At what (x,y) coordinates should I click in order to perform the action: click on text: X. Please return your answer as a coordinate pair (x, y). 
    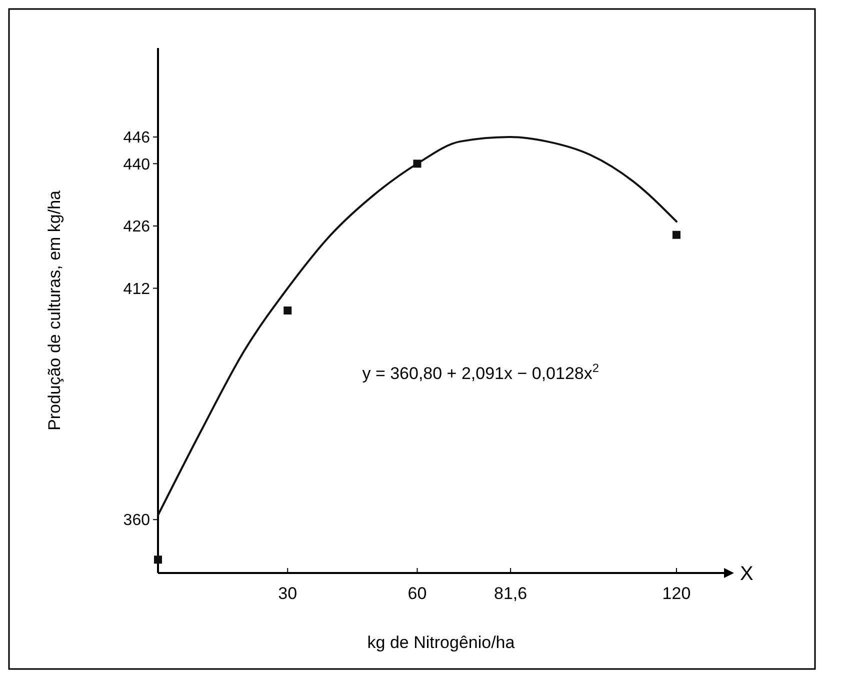
    Looking at the image, I should click on (747, 574).